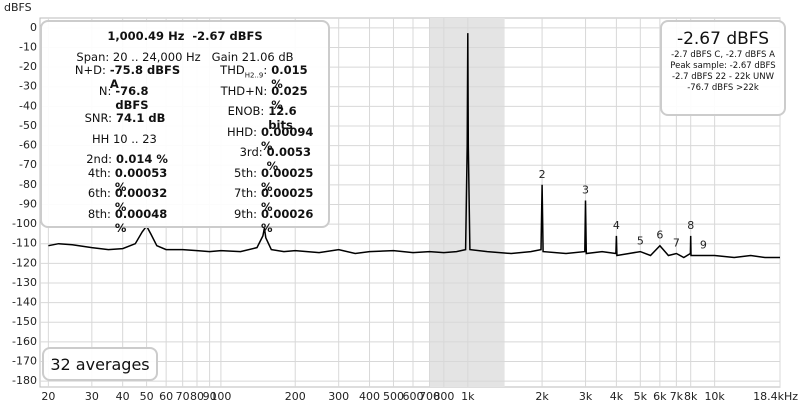 The image size is (800, 413). I want to click on y-tick-label: -150, so click(24, 321).